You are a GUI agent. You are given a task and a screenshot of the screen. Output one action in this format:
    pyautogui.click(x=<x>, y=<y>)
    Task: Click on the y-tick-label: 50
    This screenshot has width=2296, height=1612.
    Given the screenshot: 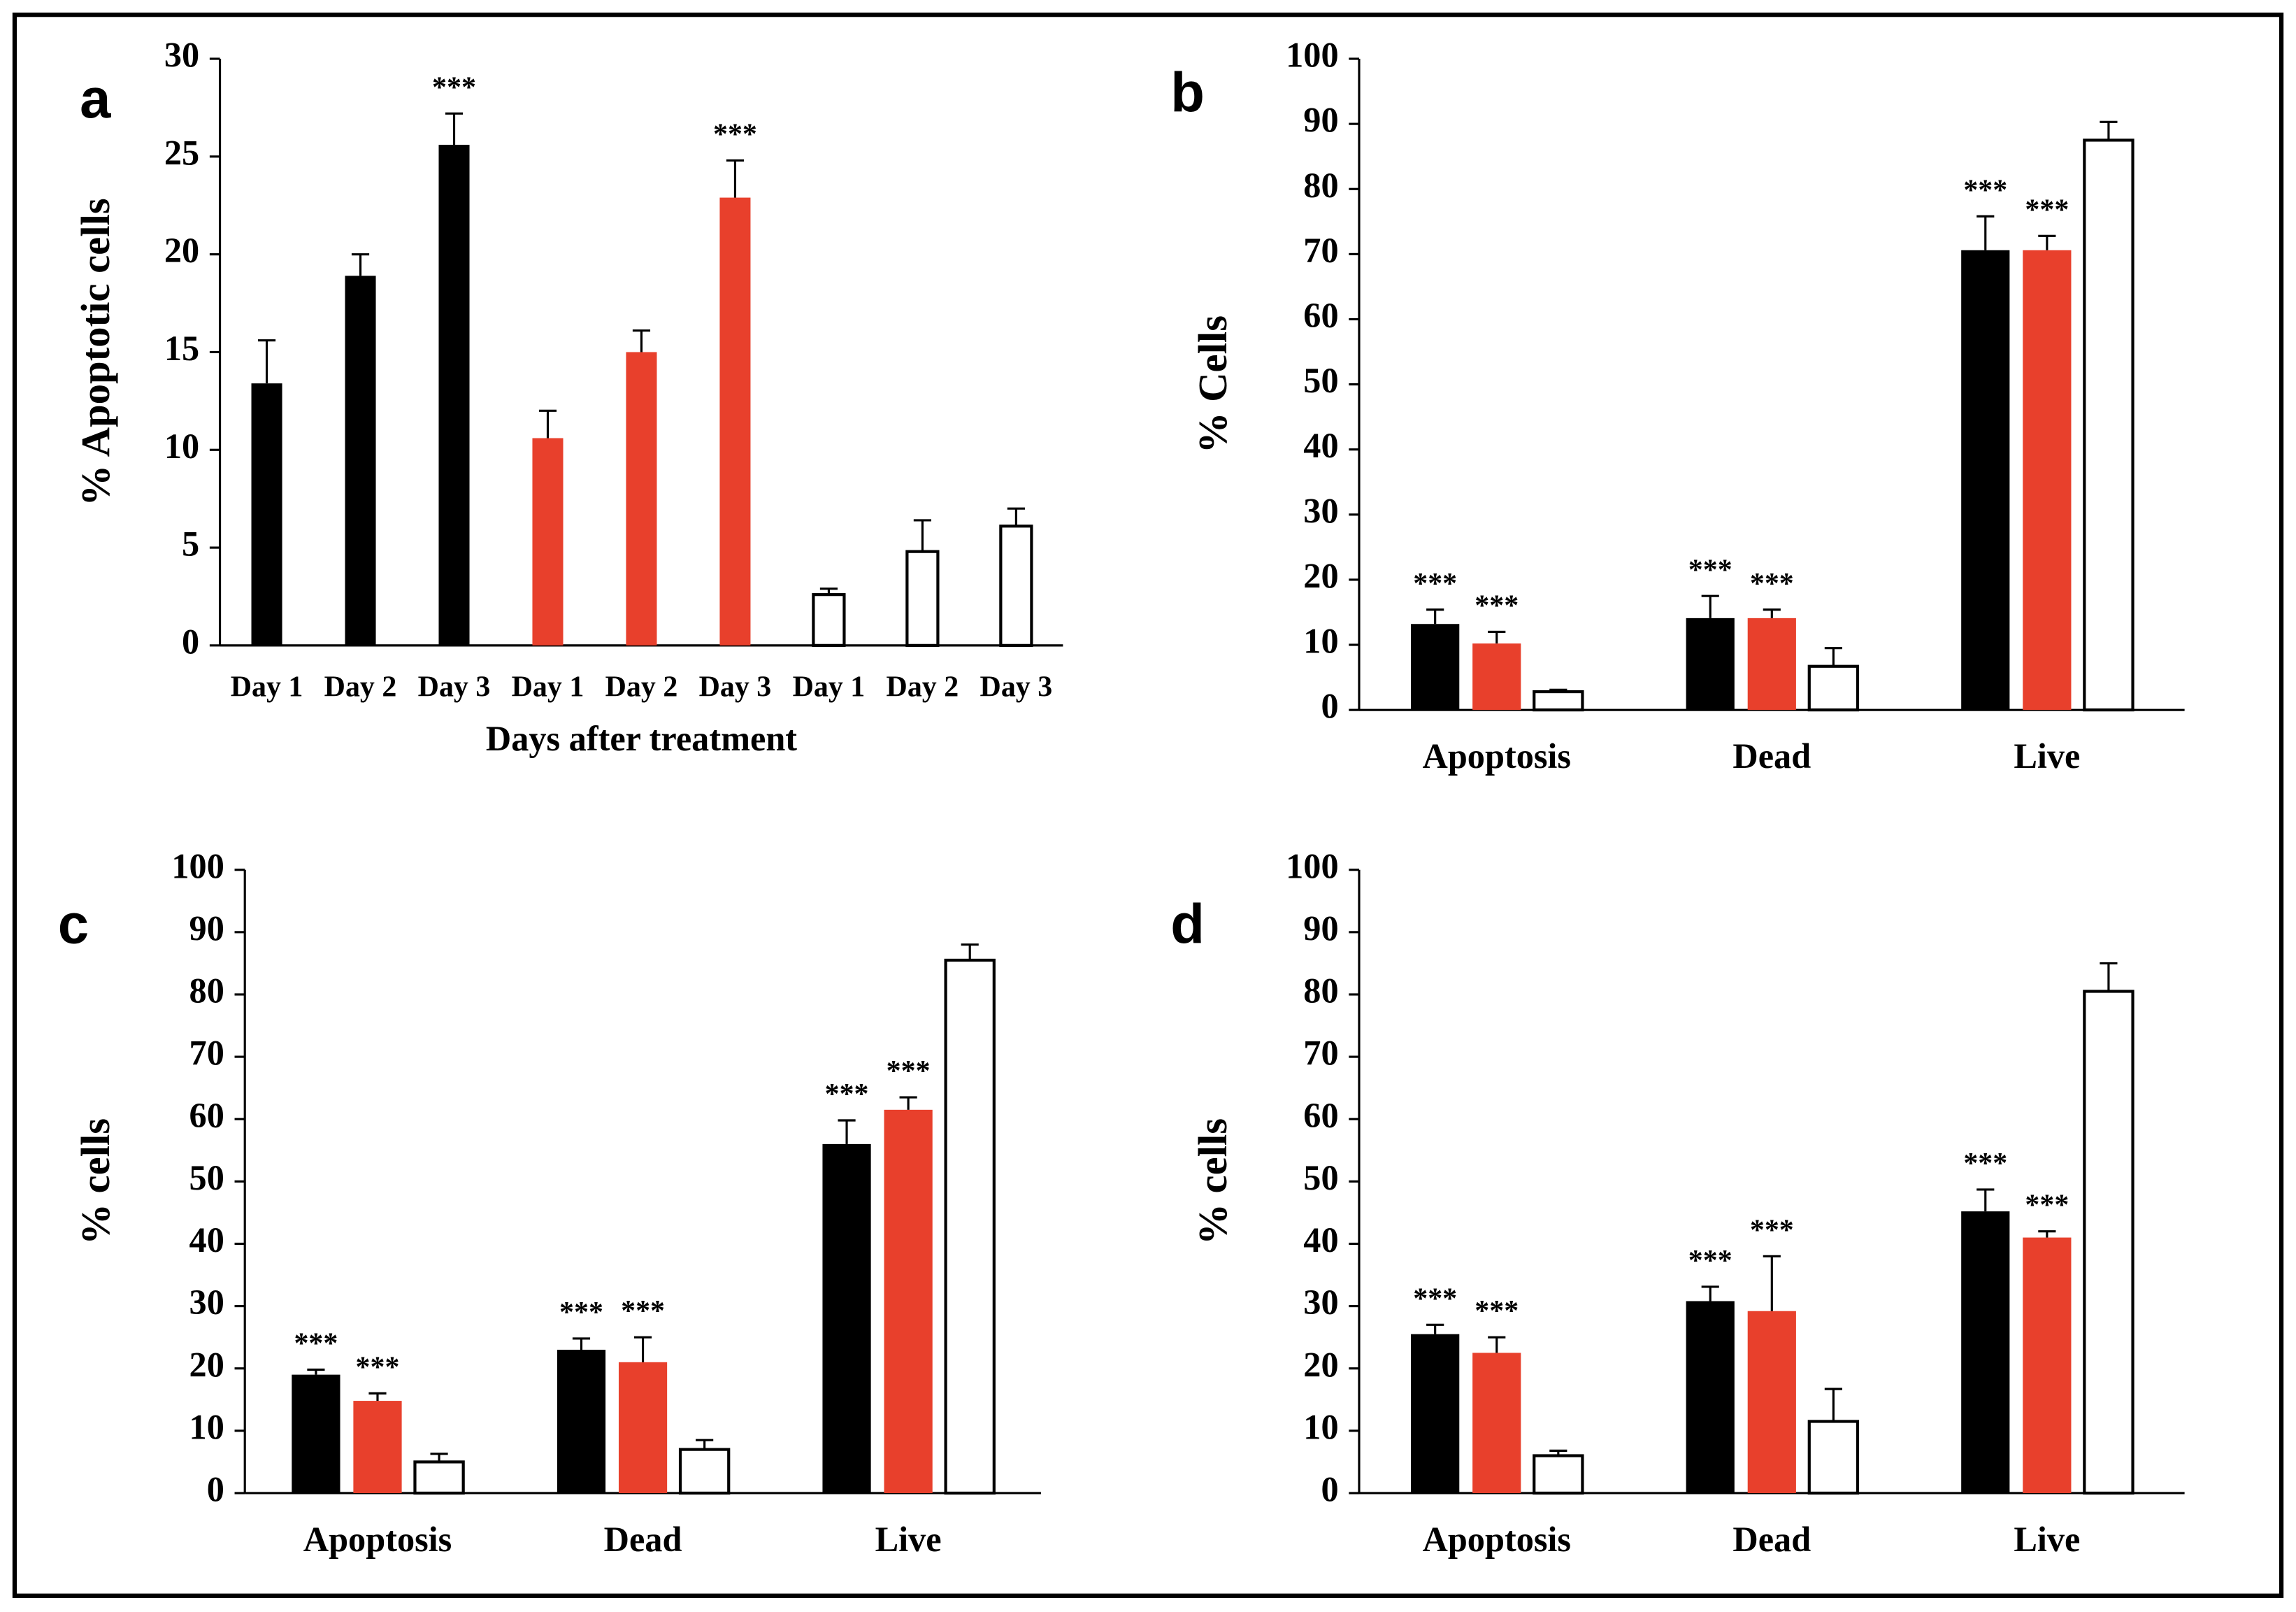 What is the action you would take?
    pyautogui.click(x=206, y=1177)
    